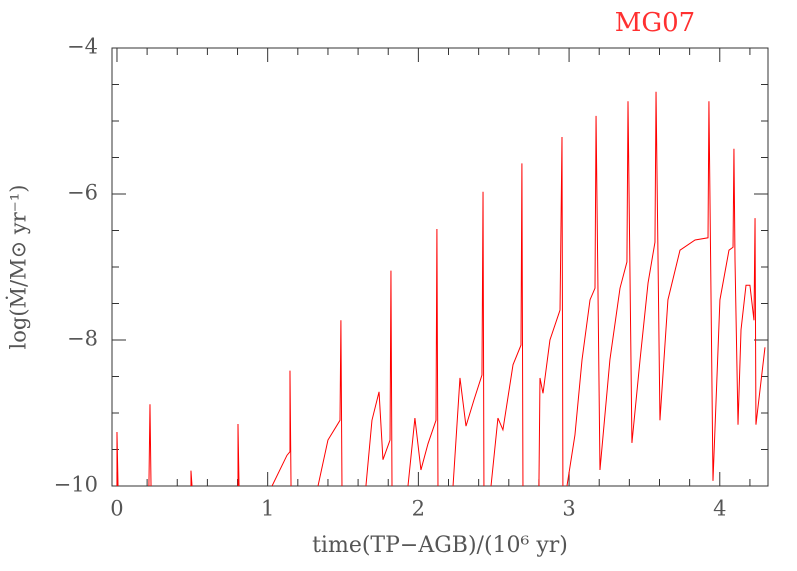  Describe the element at coordinates (82, 193) in the screenshot. I see `y-tick-label: −6` at that location.